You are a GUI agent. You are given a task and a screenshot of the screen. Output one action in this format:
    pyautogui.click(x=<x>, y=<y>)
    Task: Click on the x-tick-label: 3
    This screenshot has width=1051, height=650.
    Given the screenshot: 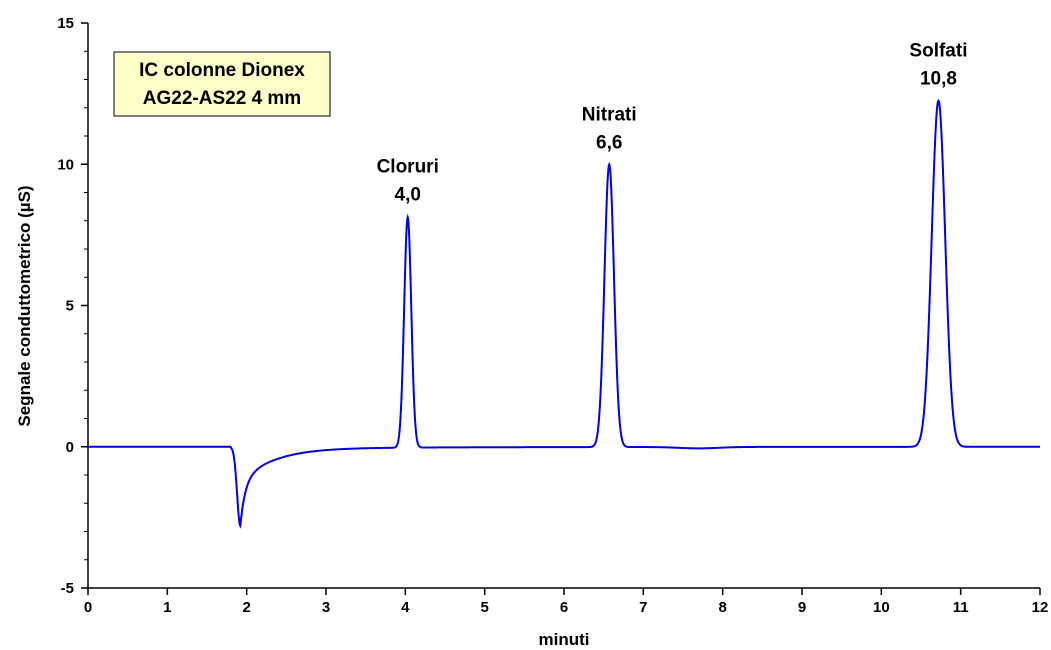 What is the action you would take?
    pyautogui.click(x=326, y=607)
    